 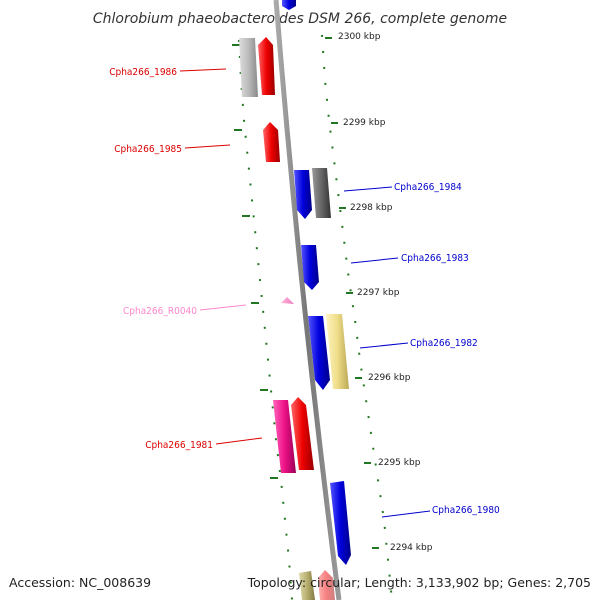 I want to click on gene-label-1980: Cpha266_1980, so click(x=466, y=510).